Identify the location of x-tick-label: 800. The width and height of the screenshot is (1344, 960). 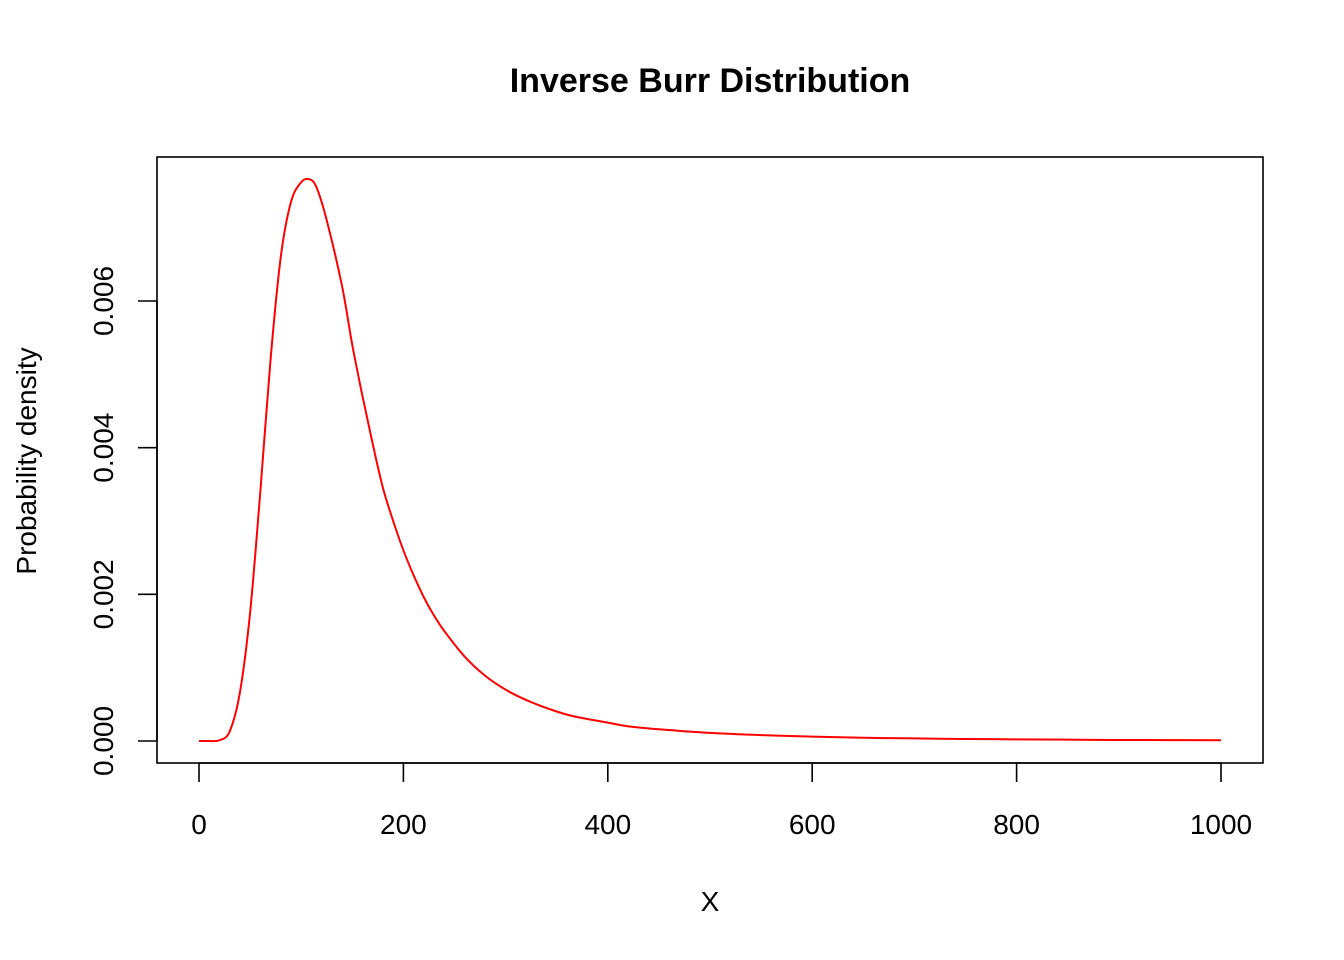
(1016, 824).